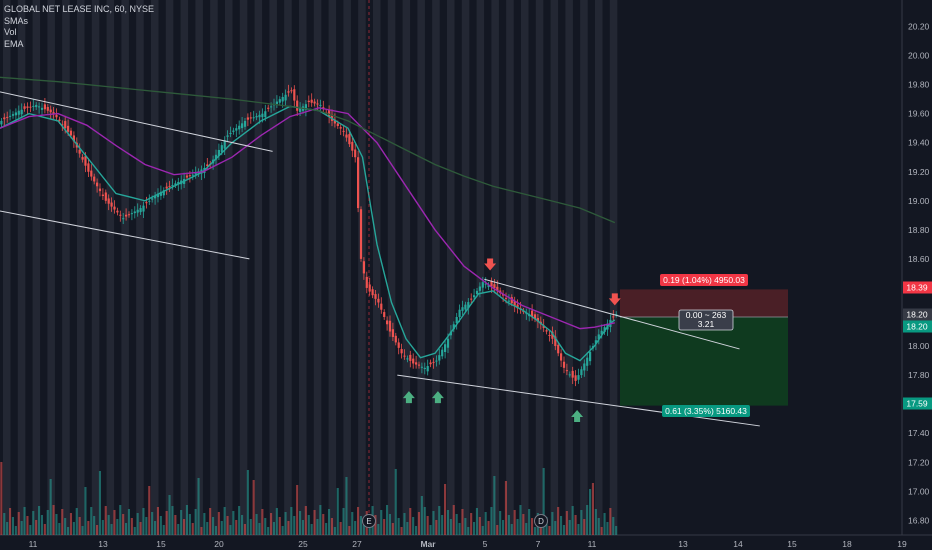 This screenshot has width=932, height=550. I want to click on price-marker-target: 17.59, so click(917, 403).